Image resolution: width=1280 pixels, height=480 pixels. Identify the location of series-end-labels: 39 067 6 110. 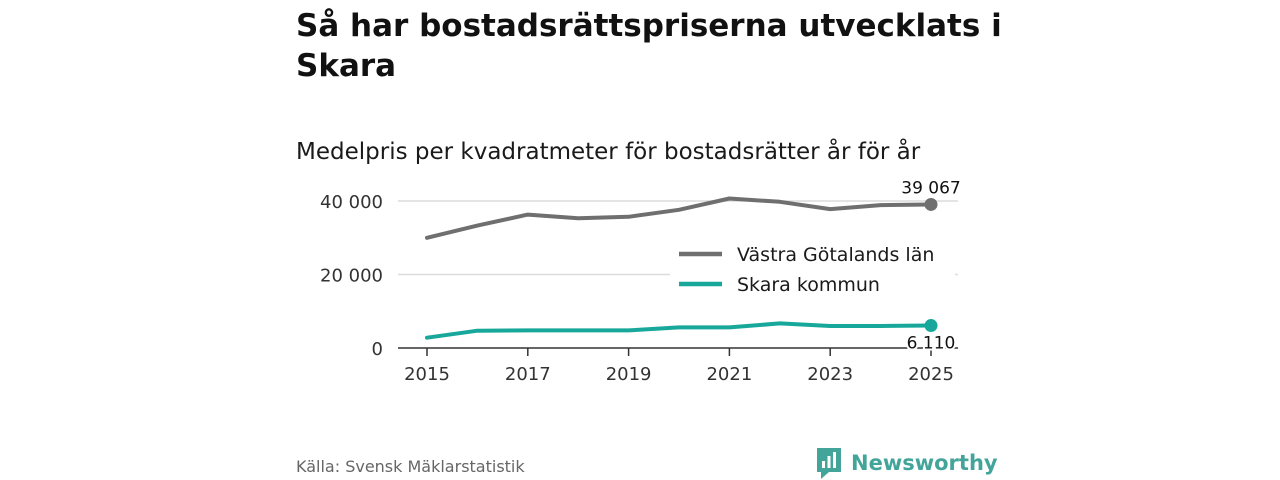
(930, 266).